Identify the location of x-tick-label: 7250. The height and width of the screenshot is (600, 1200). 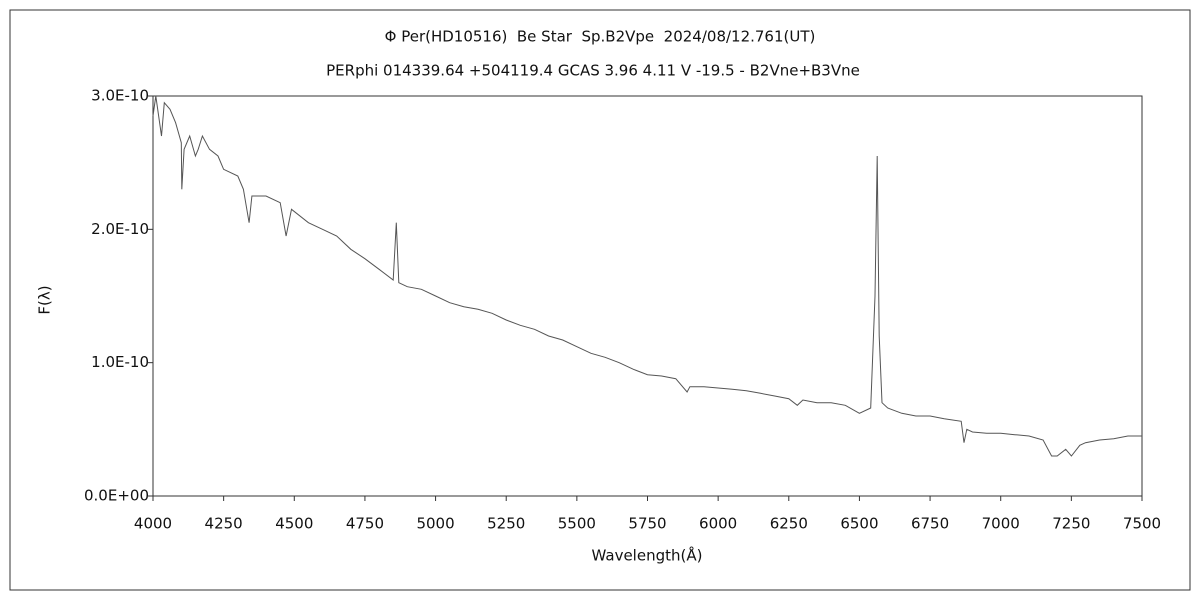
(1071, 524).